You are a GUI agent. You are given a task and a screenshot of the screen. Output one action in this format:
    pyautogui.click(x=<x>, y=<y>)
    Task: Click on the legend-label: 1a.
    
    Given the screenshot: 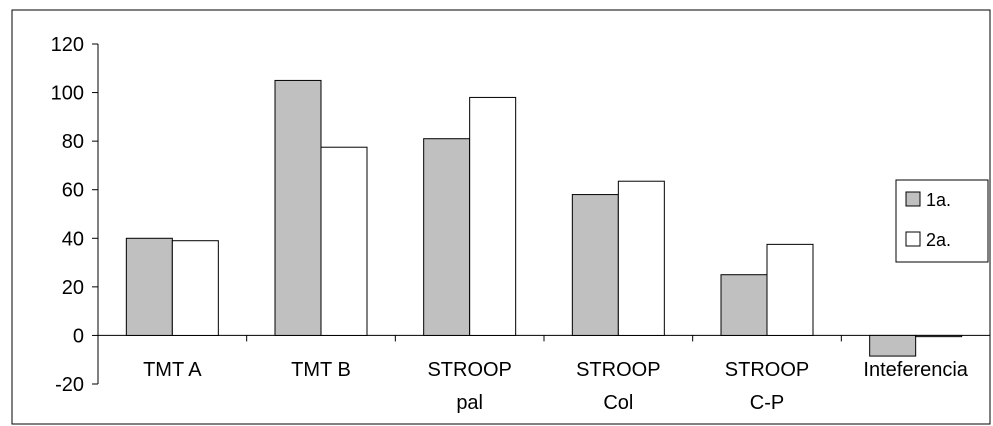 What is the action you would take?
    pyautogui.click(x=938, y=200)
    